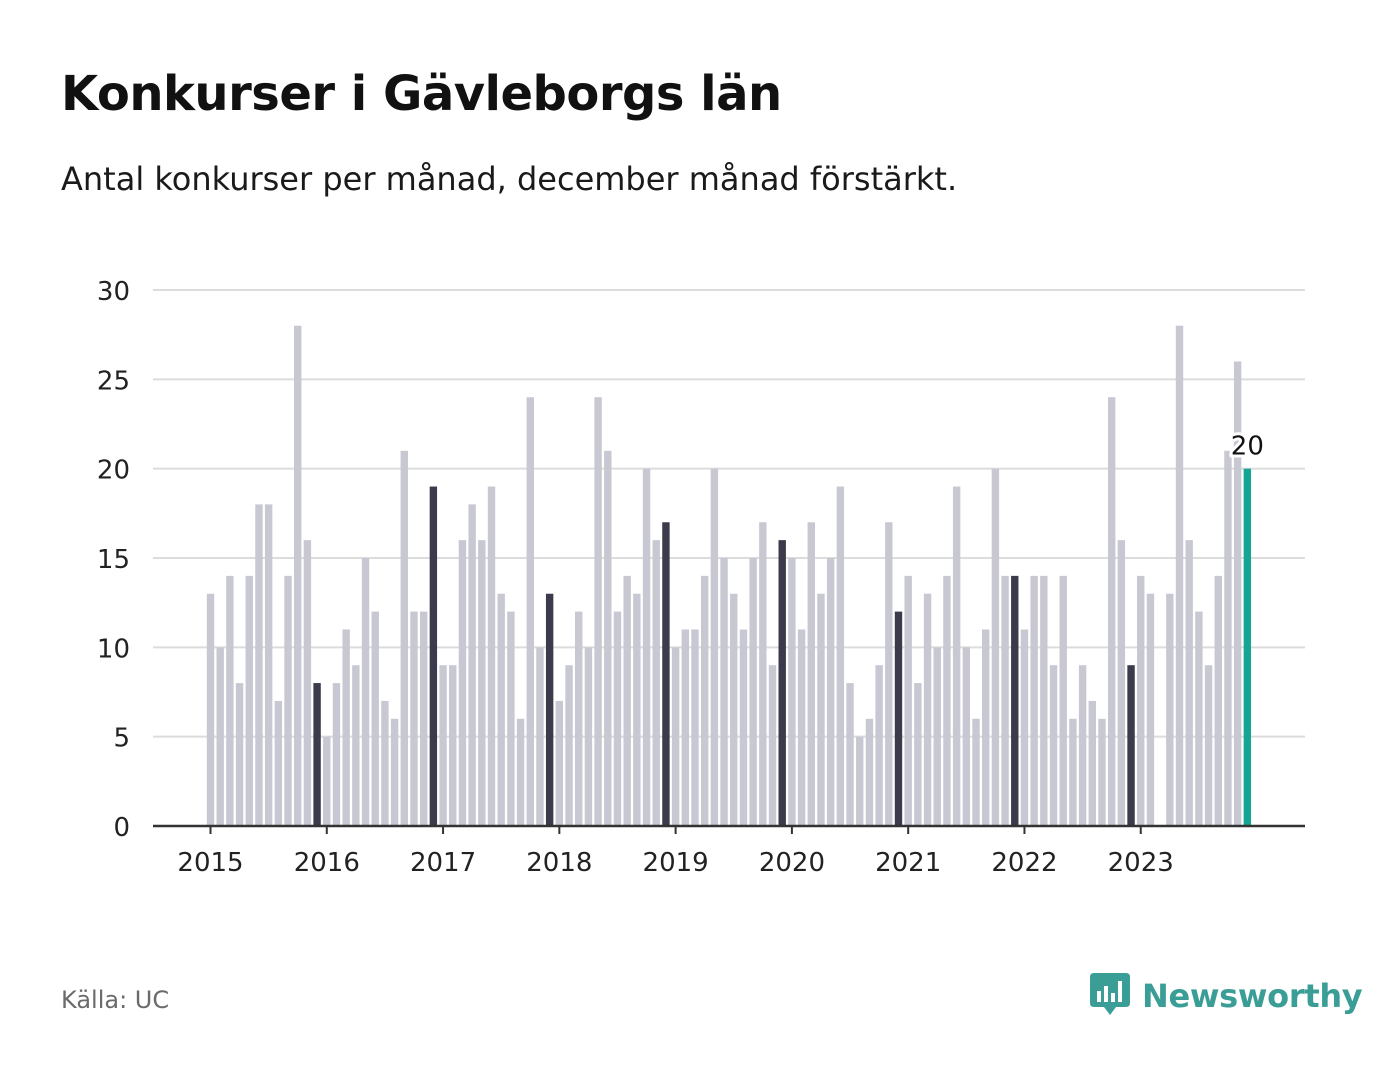 The image size is (1400, 1080). What do you see at coordinates (113, 649) in the screenshot?
I see `y-tick-label: 10` at bounding box center [113, 649].